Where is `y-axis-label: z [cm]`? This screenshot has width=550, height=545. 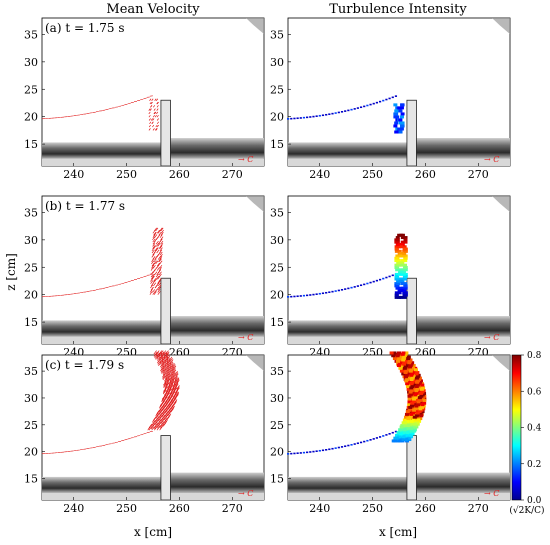
y-axis-label: z [cm] is located at coordinates (11, 272).